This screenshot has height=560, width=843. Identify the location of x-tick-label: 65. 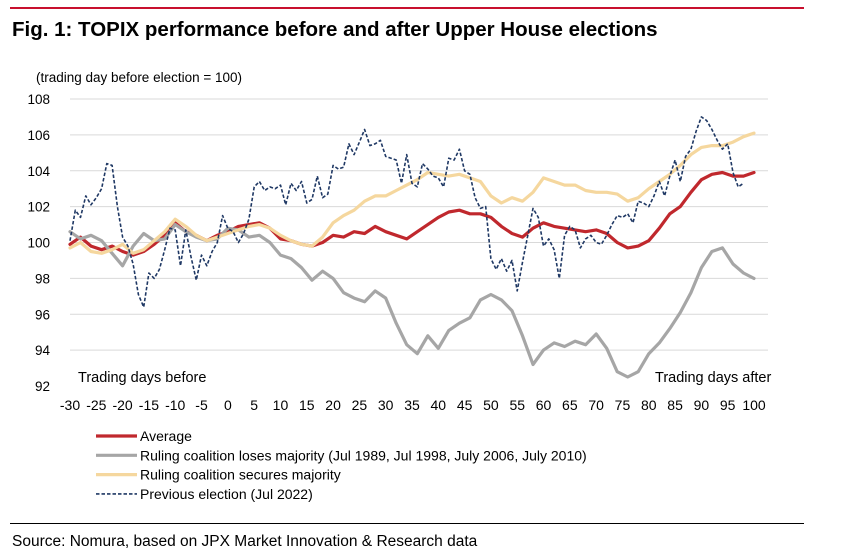
(570, 405).